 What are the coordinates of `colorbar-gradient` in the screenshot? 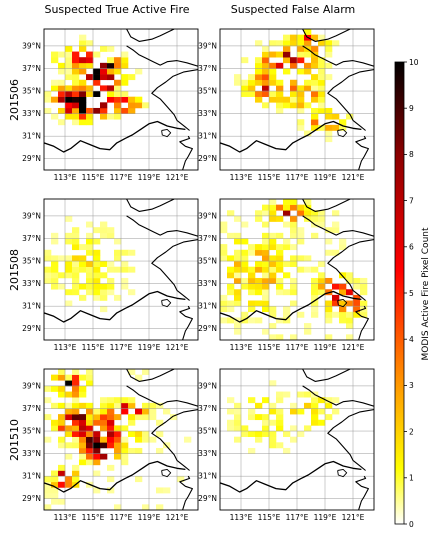 It's located at (399, 293).